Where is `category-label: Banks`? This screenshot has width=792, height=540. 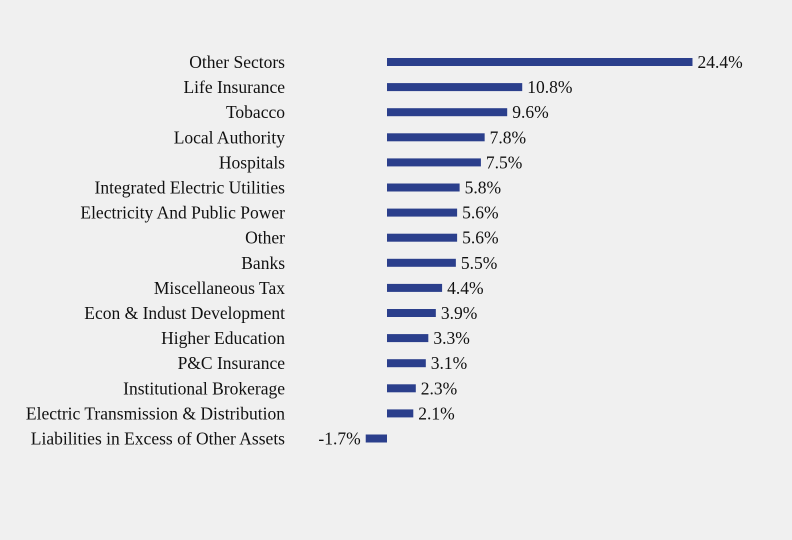
category-label: Banks is located at coordinates (263, 263).